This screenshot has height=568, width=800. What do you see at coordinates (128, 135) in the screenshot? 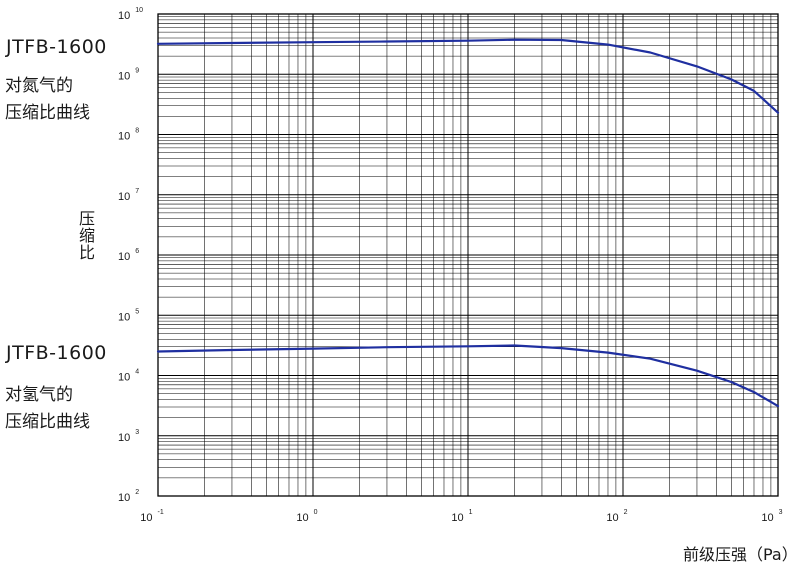
I see `y-tick-label: 10 8` at bounding box center [128, 135].